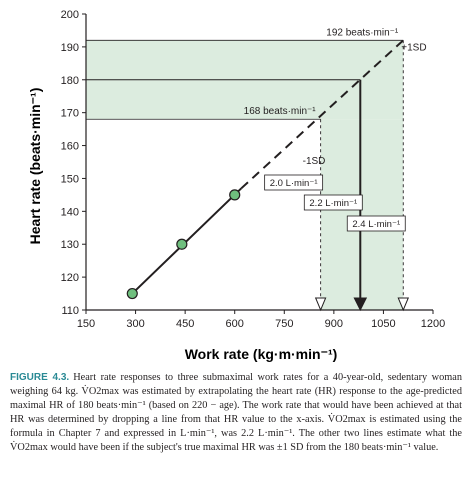 The image size is (472, 504). I want to click on x-axis-label: Work rate (kg·m·min⁻¹), so click(261, 354).